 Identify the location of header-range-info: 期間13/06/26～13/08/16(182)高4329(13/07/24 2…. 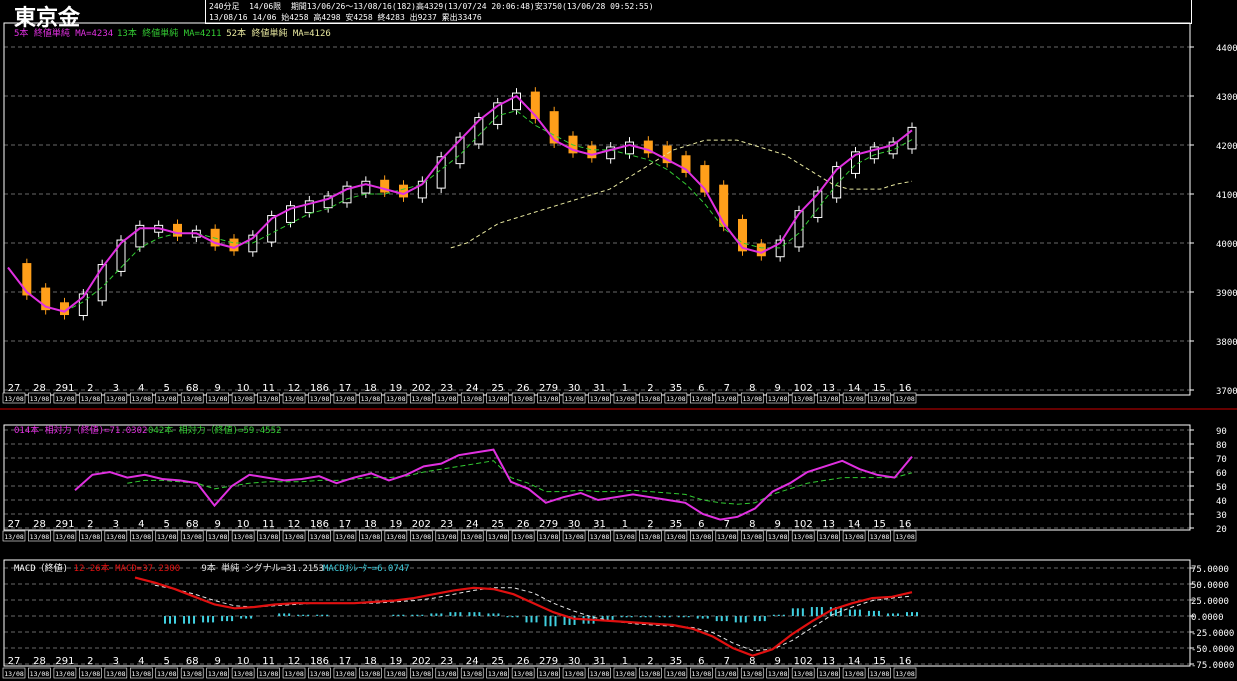
(472, 6).